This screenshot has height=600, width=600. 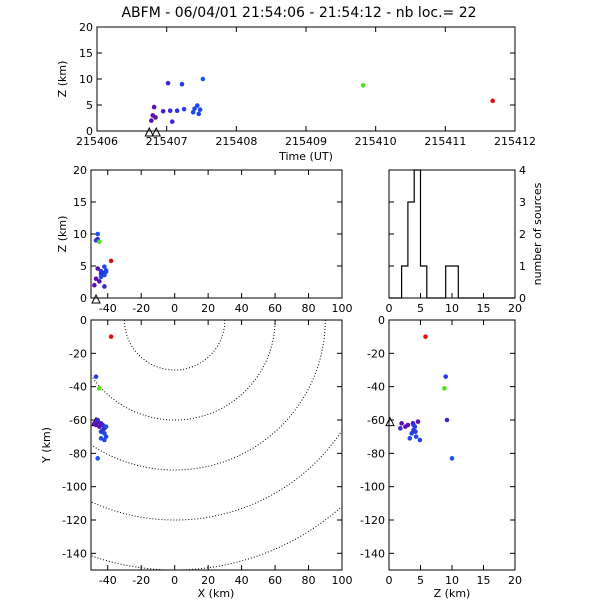 What do you see at coordinates (80, 234) in the screenshot?
I see `x_altitude-ytick-label-2: 10` at bounding box center [80, 234].